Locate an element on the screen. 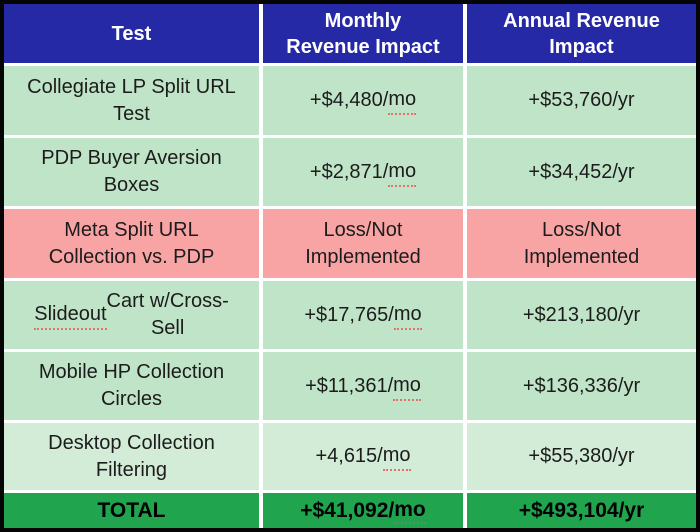 The height and width of the screenshot is (532, 700). monthly-impact-cell: Loss/Not Implemented is located at coordinates (363, 243).